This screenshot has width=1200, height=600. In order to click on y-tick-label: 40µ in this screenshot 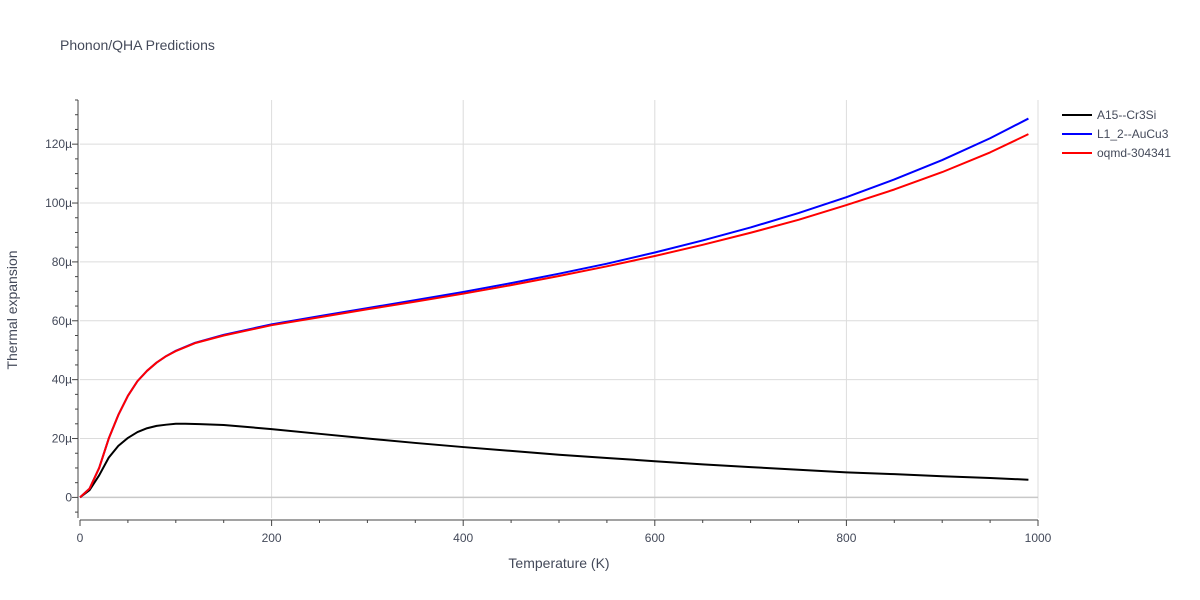, I will do `click(62, 380)`.